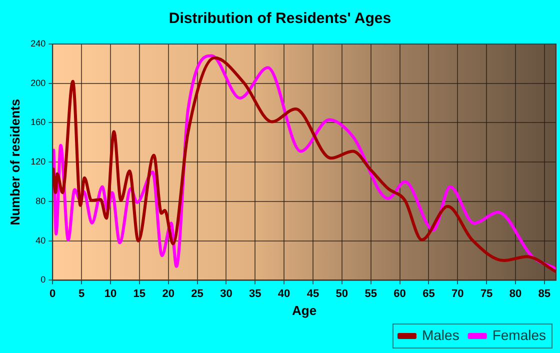 Image resolution: width=560 pixels, height=353 pixels. I want to click on x-tick-label: 55, so click(370, 294).